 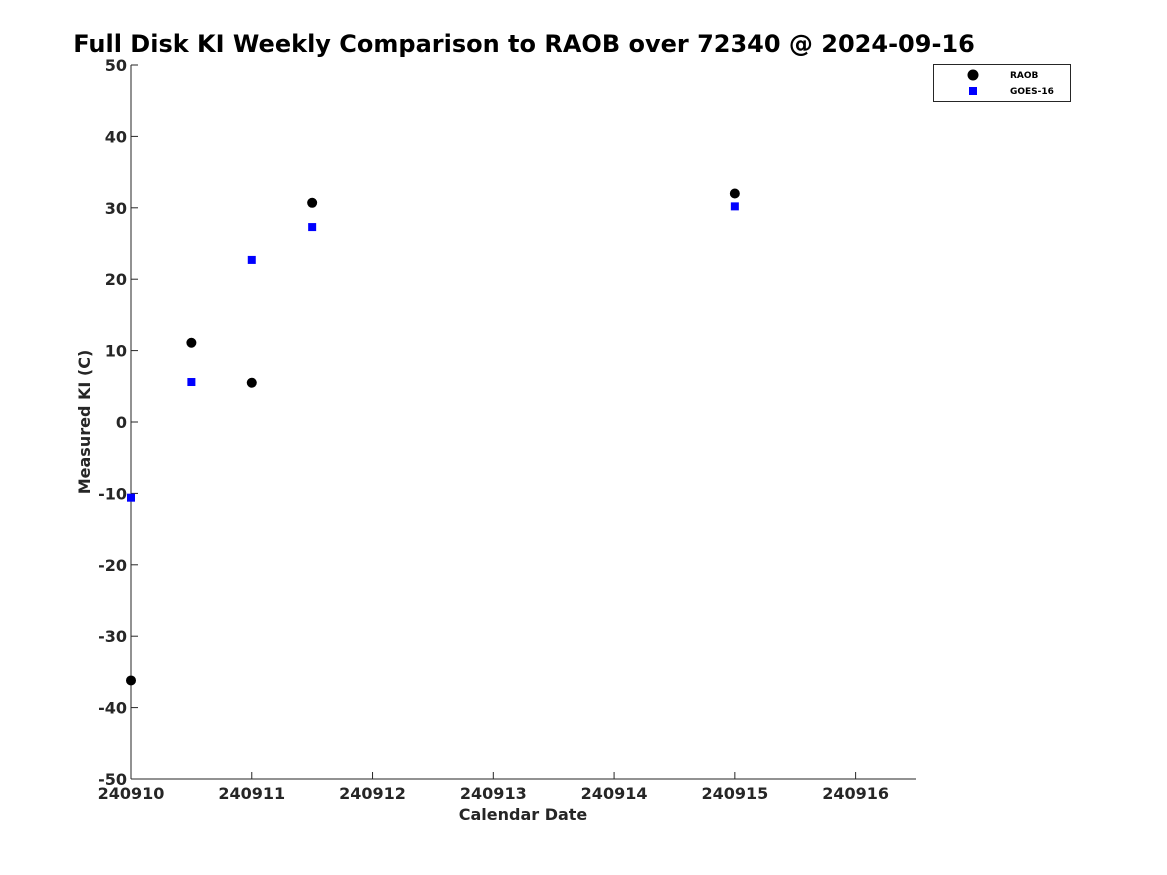 What do you see at coordinates (973, 91) in the screenshot?
I see `legend-marker-goes16` at bounding box center [973, 91].